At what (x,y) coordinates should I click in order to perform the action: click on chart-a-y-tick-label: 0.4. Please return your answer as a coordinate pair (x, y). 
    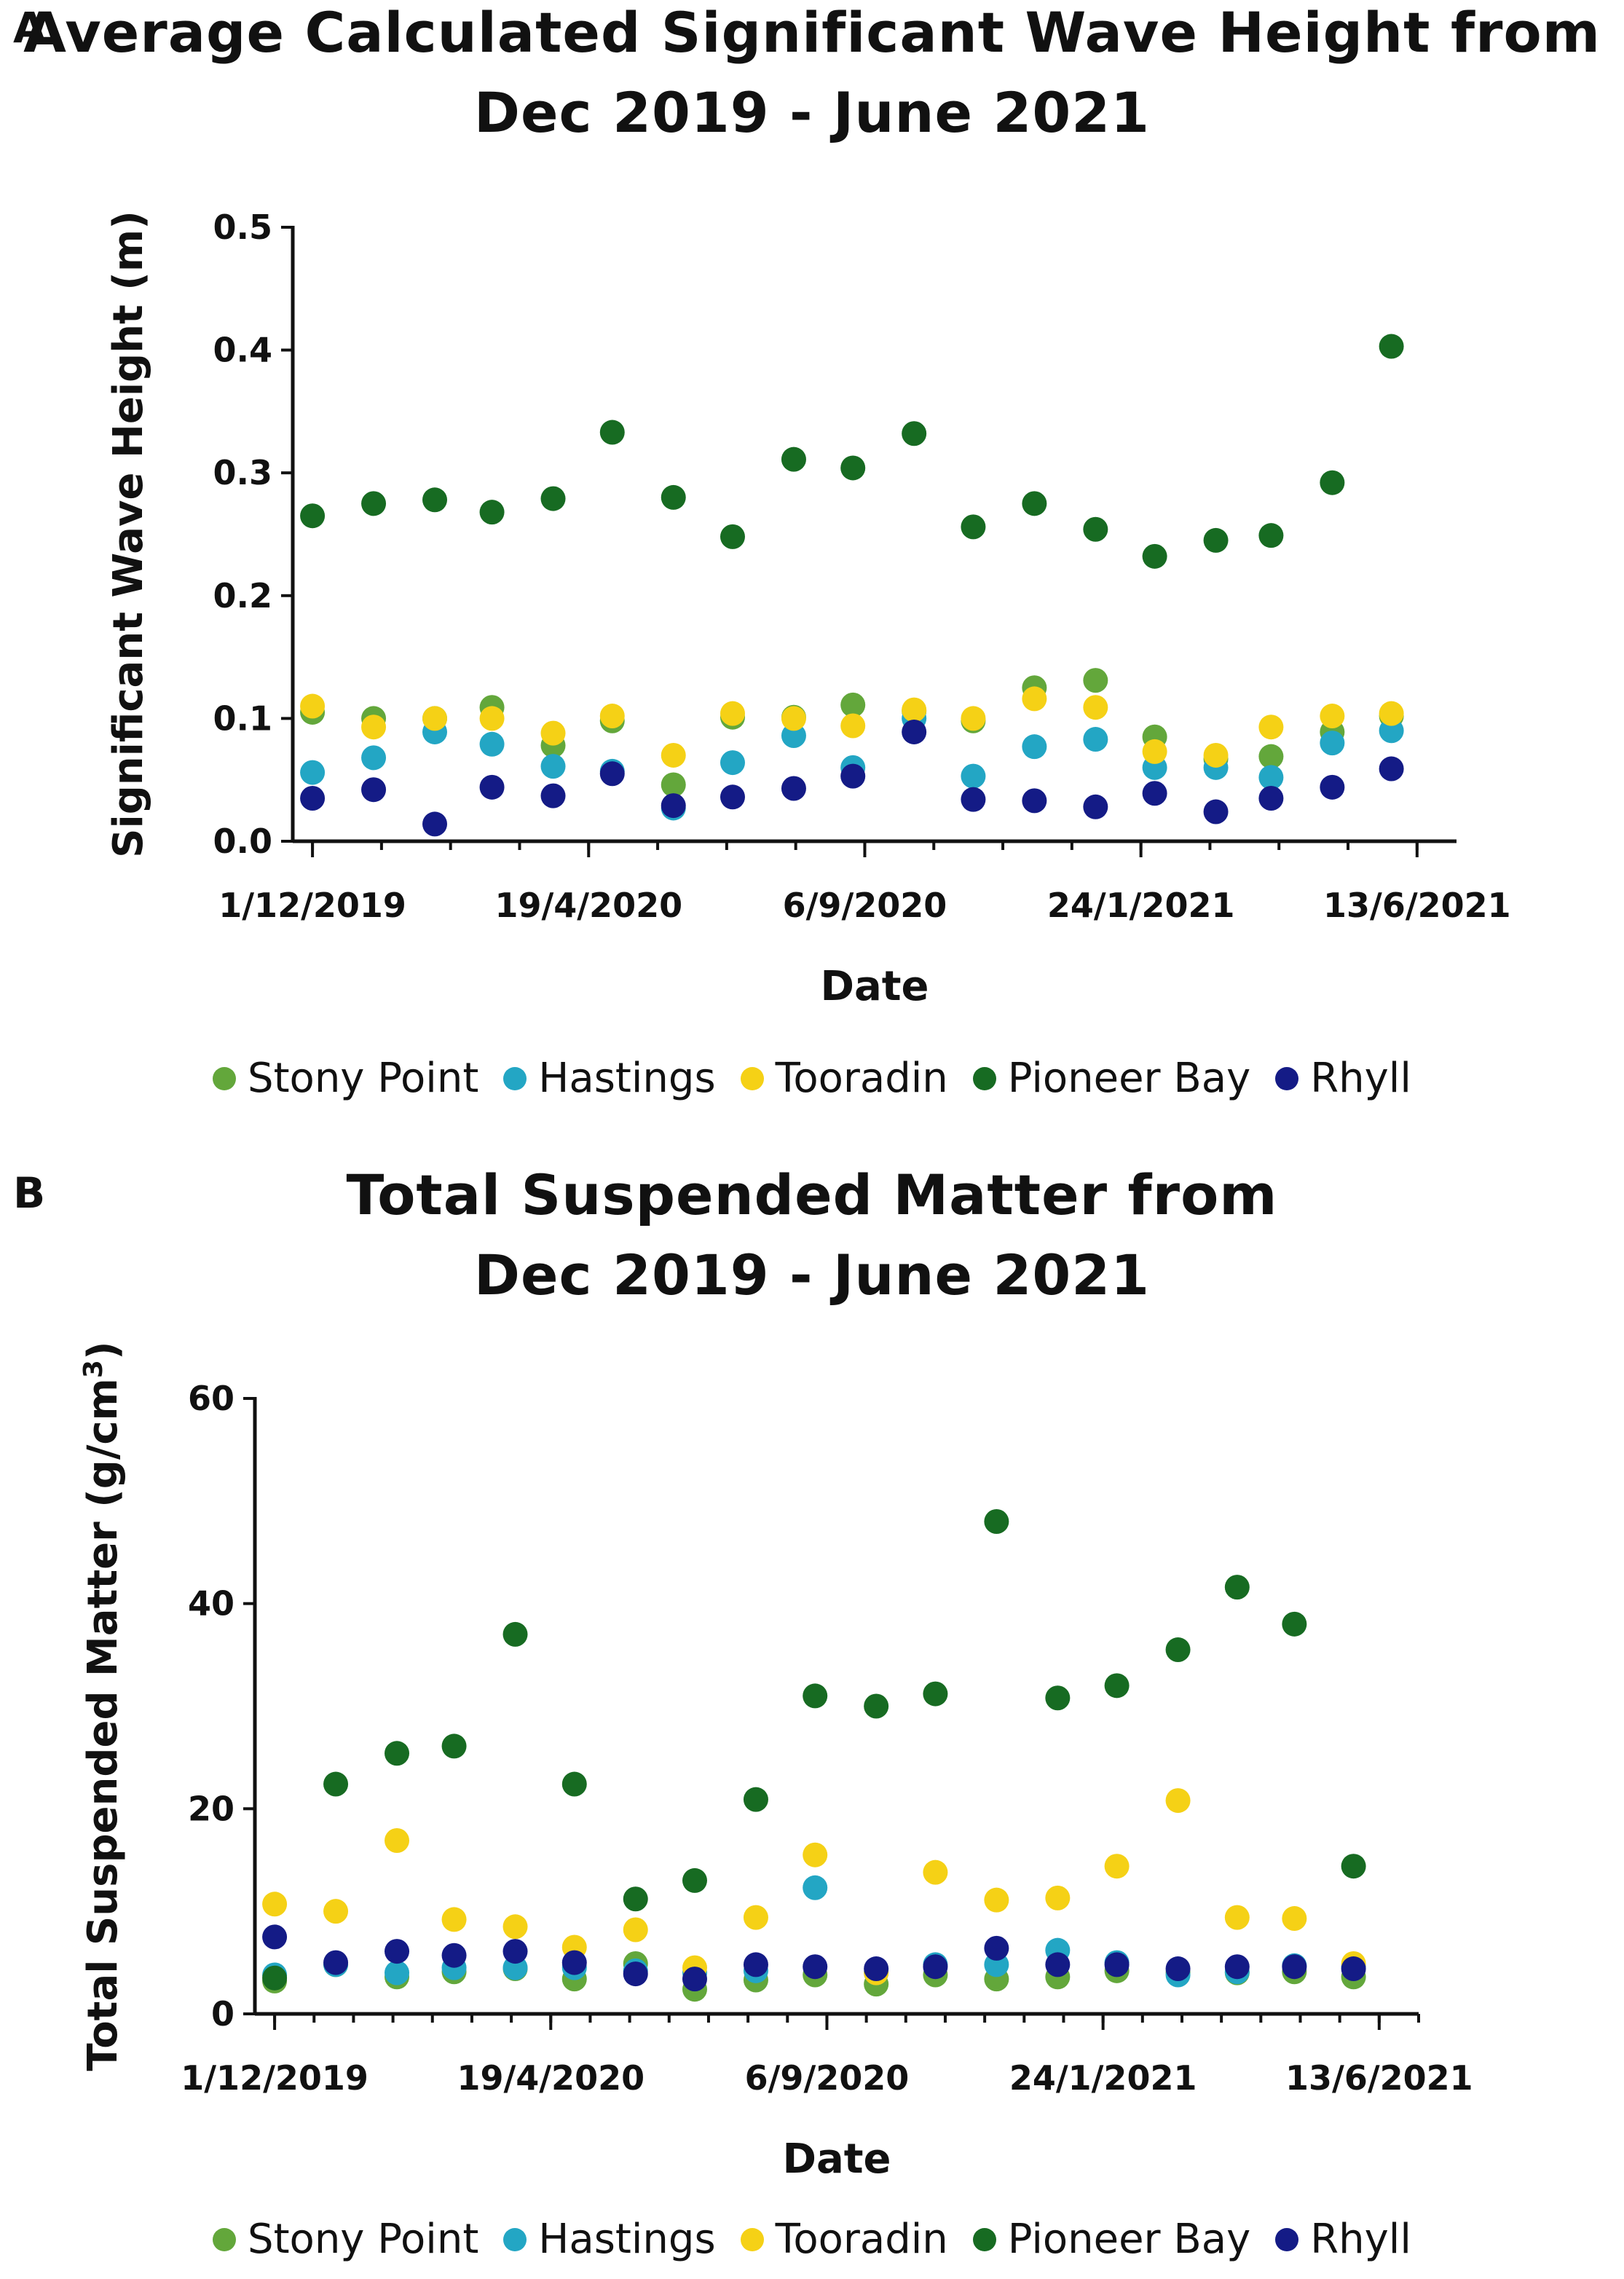
    Looking at the image, I should click on (243, 351).